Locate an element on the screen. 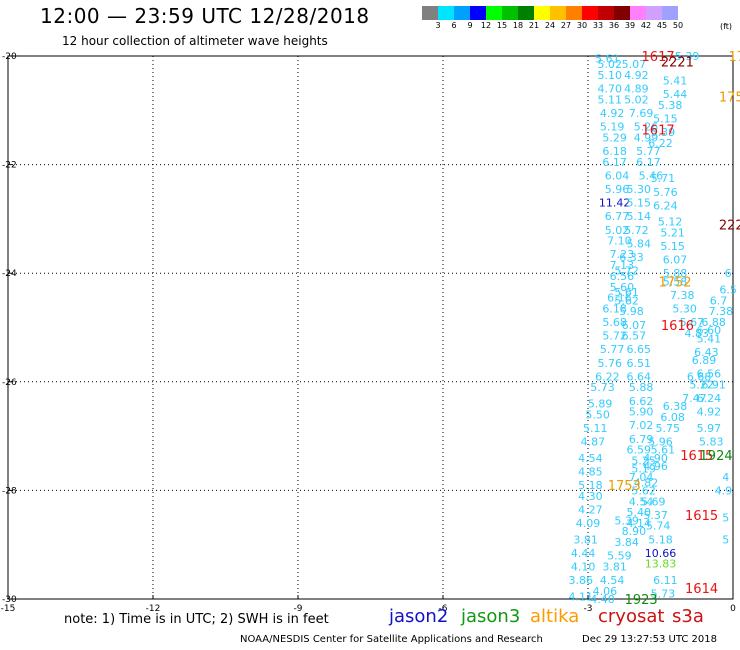 The width and height of the screenshot is (740, 650). wave-height-value: 7.47 is located at coordinates (694, 398).